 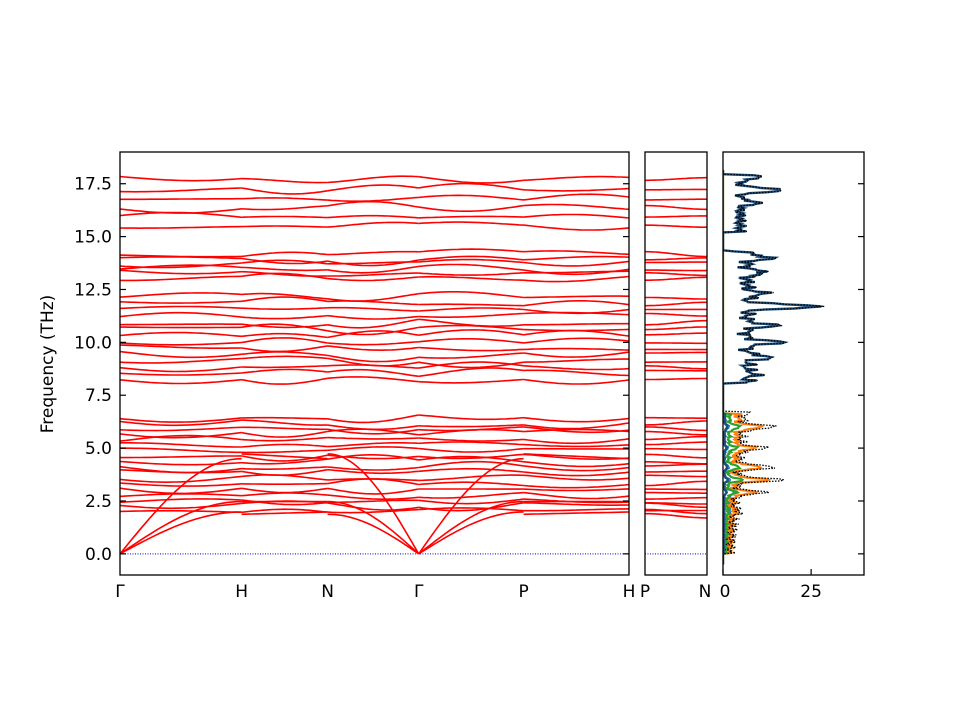 What do you see at coordinates (327, 592) in the screenshot?
I see `x-tick-label: N` at bounding box center [327, 592].